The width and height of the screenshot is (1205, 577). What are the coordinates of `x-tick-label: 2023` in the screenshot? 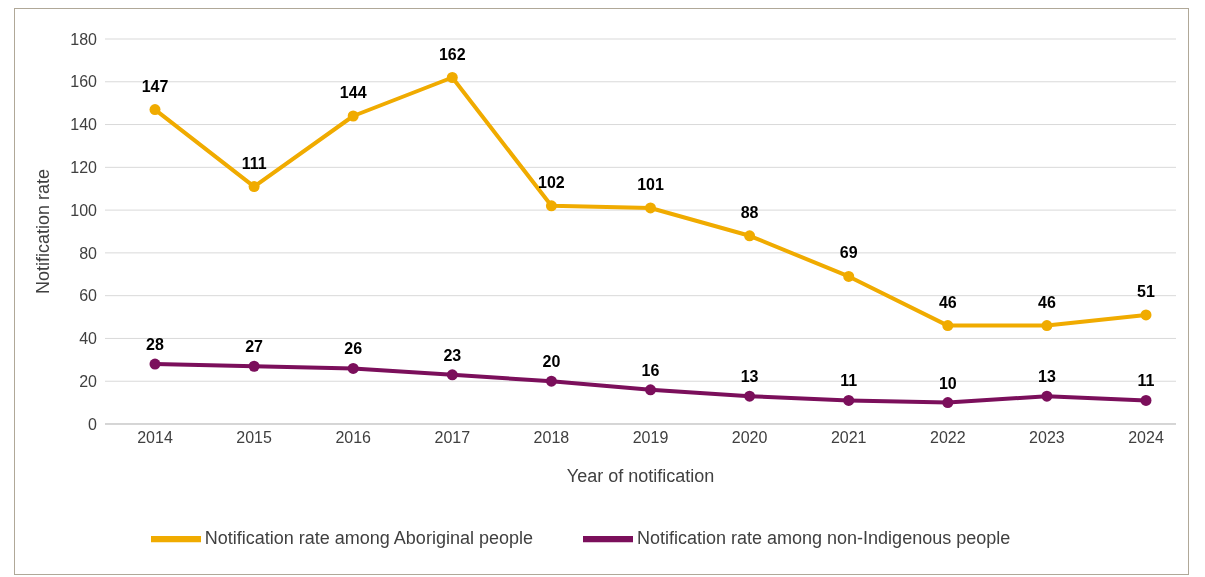 It's located at (1047, 438).